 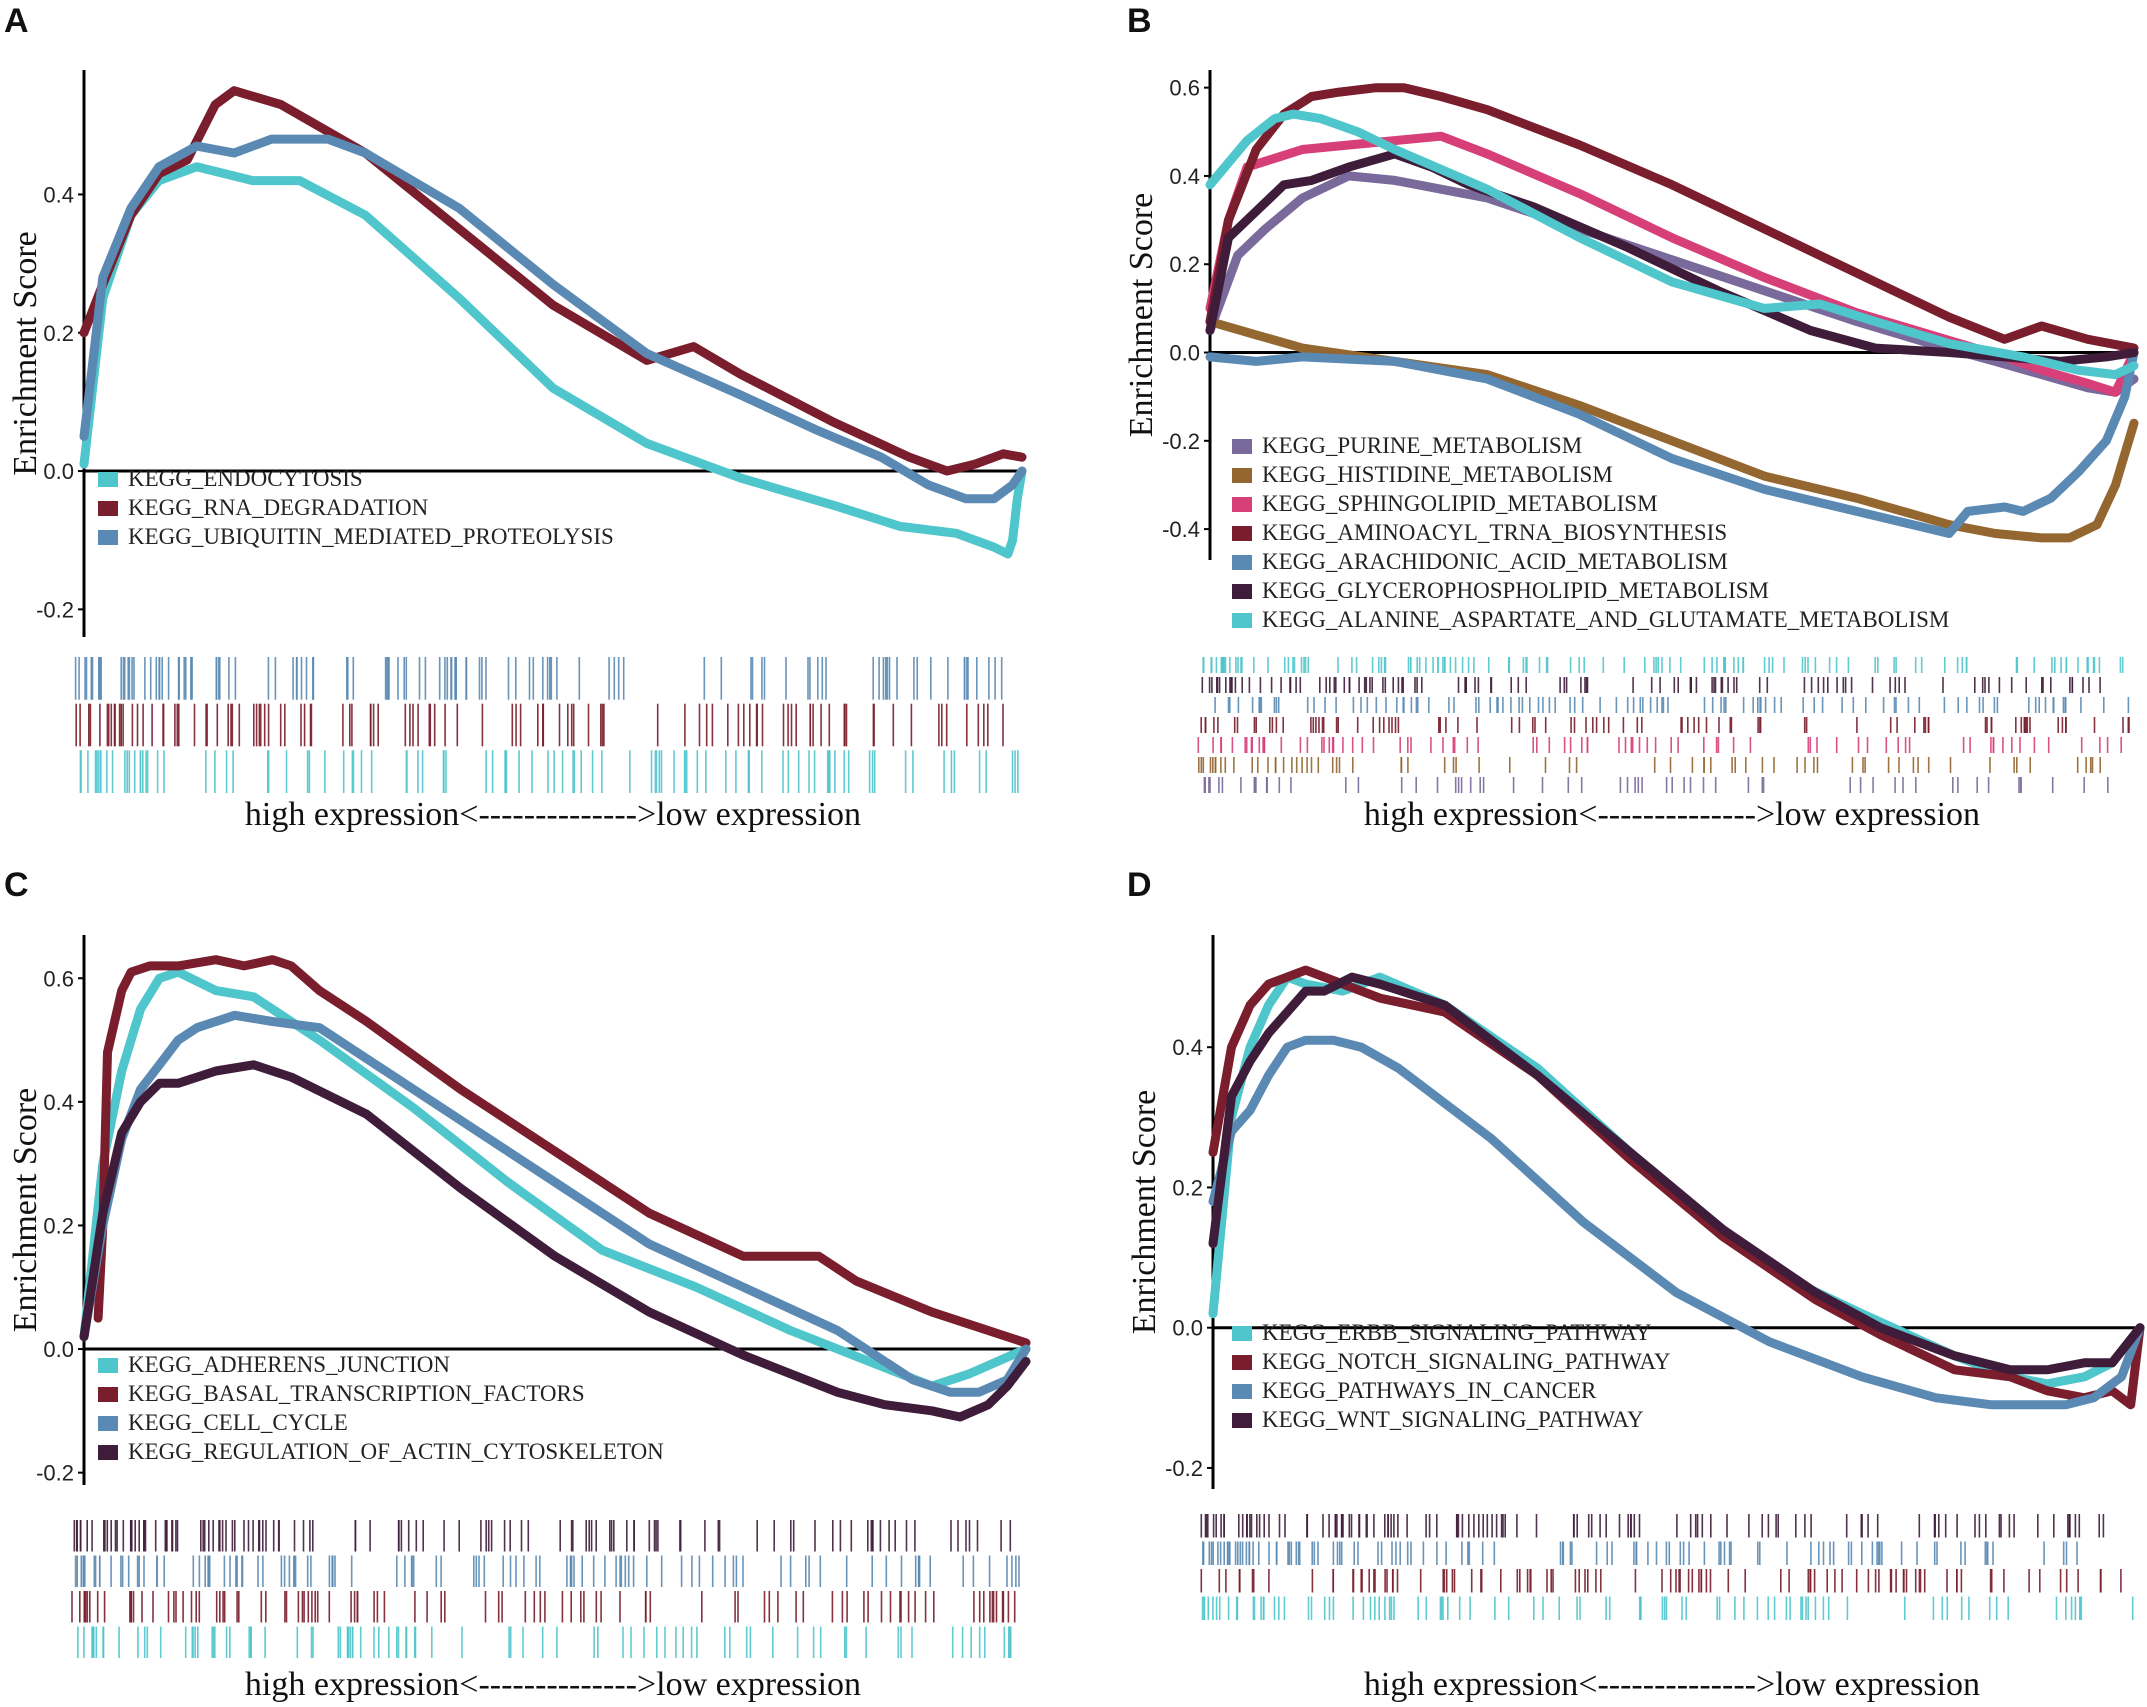 I want to click on legend-entry: KEGG_ARACHIDONIC_ACID_METABOLISM, so click(x=1495, y=561).